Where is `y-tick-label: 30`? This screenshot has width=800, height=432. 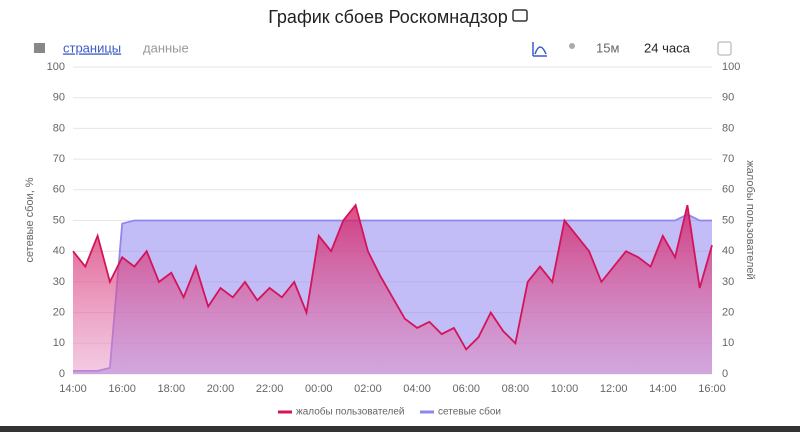 y-tick-label: 30 is located at coordinates (59, 282).